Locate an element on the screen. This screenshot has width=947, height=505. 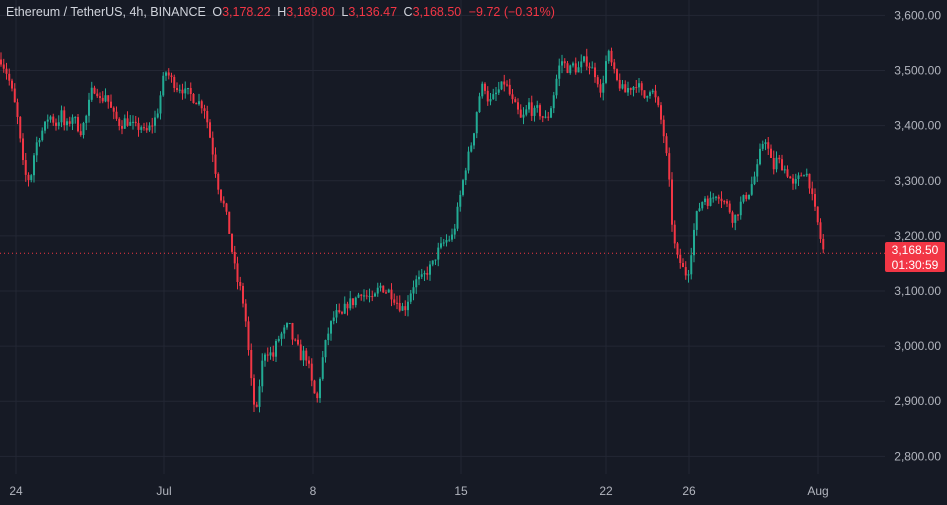
current-price-tag: 3,168.50 01:30:59 is located at coordinates (915, 257).